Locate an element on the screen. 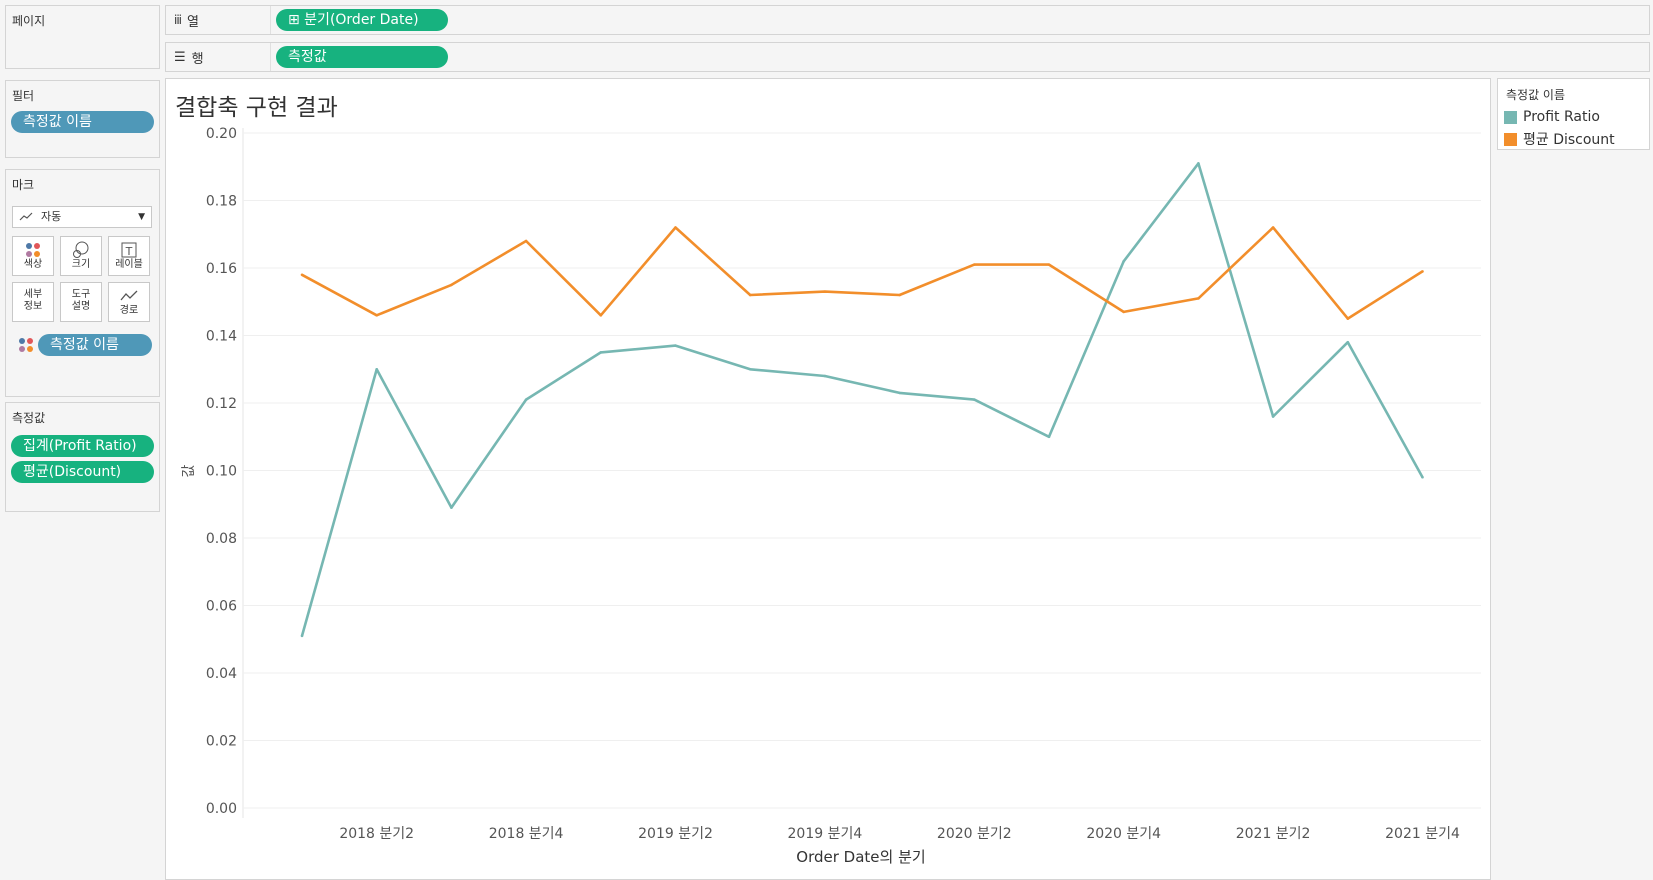  size-mark-label: 크기 is located at coordinates (81, 264).